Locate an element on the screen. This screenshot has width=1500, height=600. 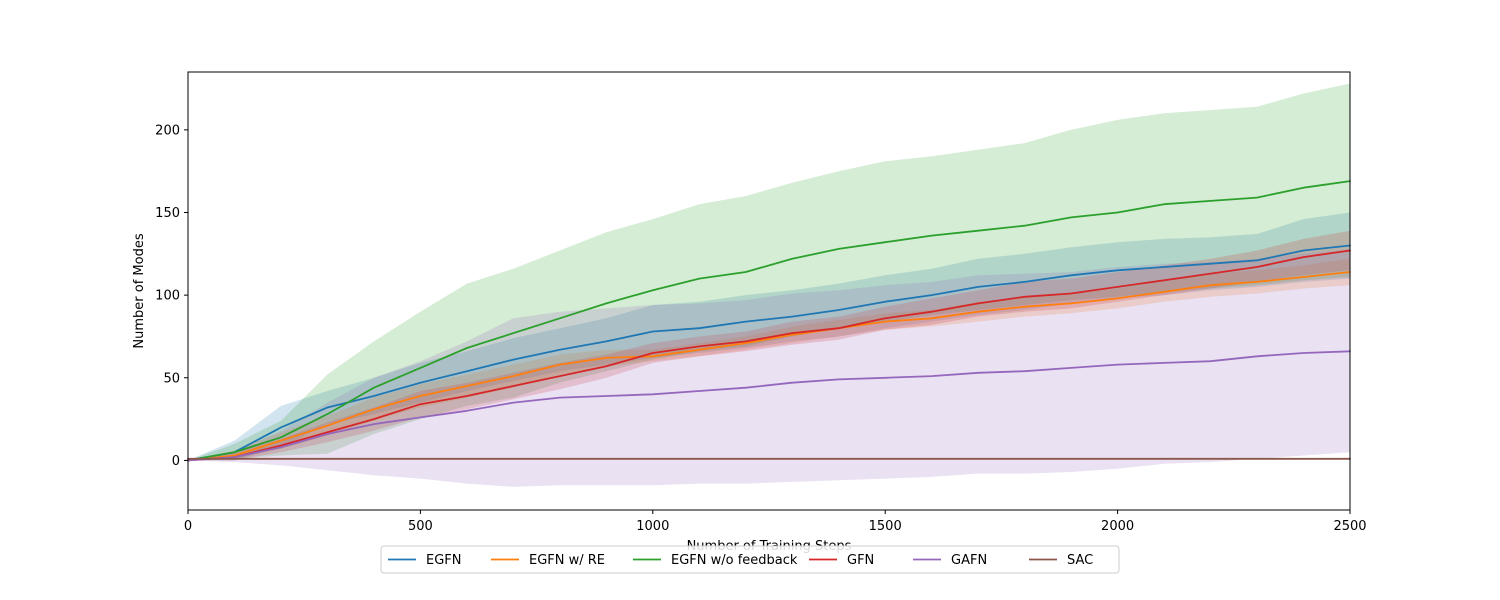
x-tick-label: 1000 is located at coordinates (652, 526).